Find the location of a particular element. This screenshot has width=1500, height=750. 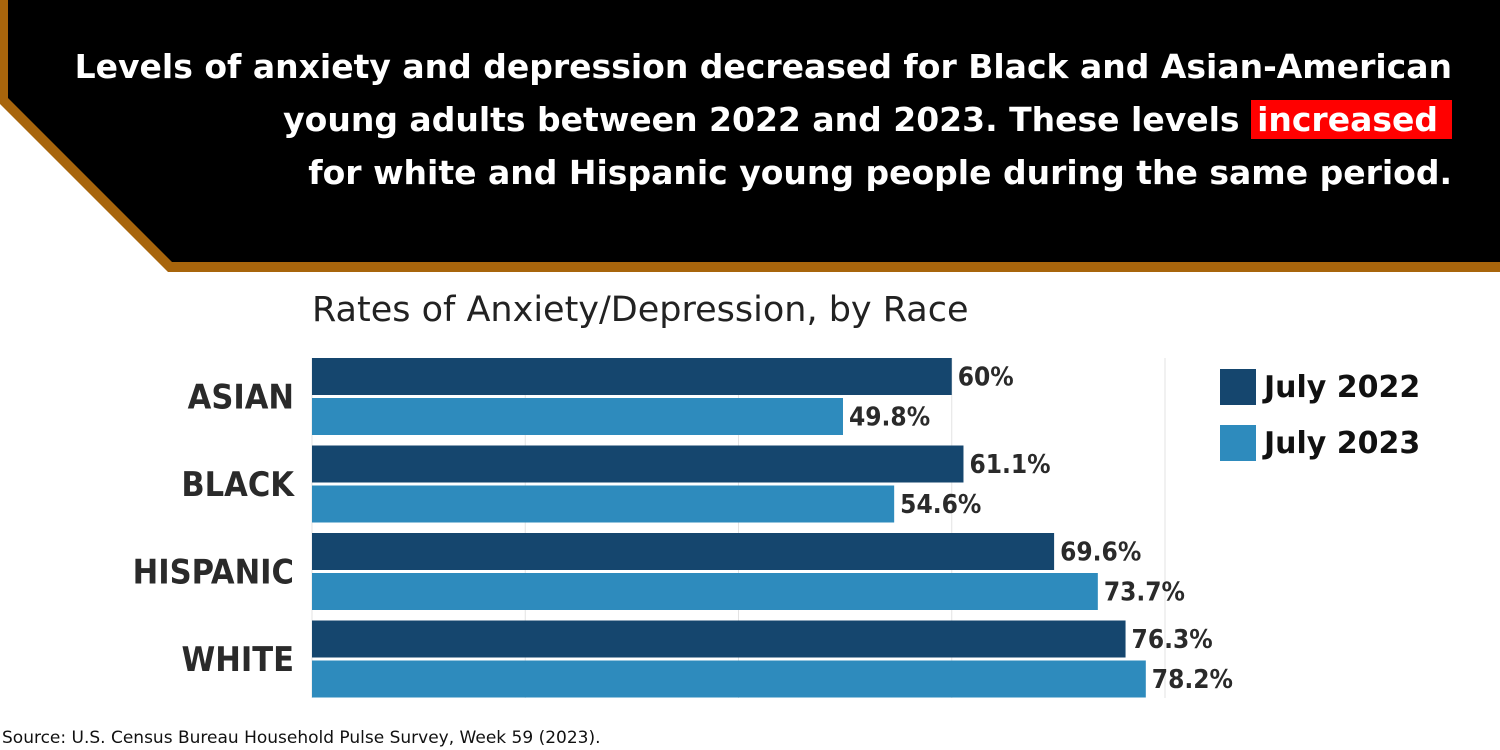

bar-hispanic-july-2023 is located at coordinates (705, 591).